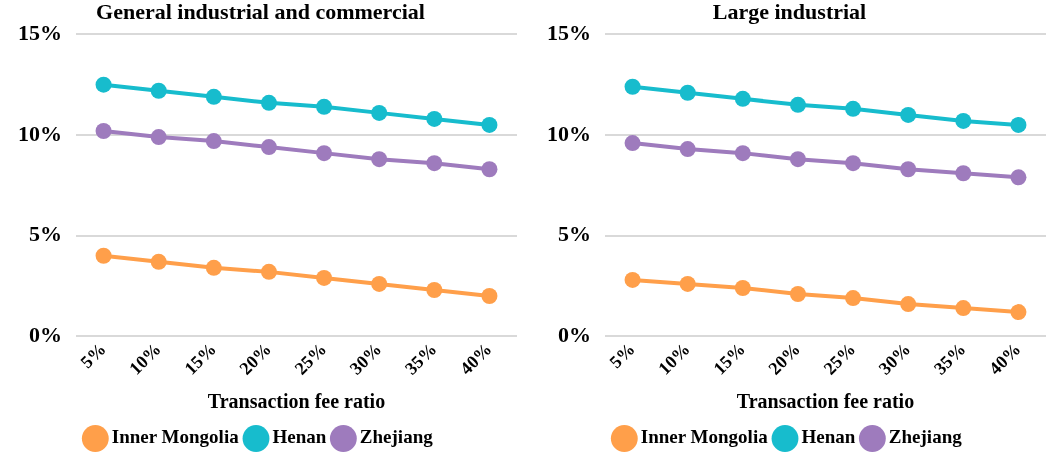 Image resolution: width=1059 pixels, height=458 pixels. Describe the element at coordinates (789, 12) in the screenshot. I see `chart-title: Large industrial` at that location.